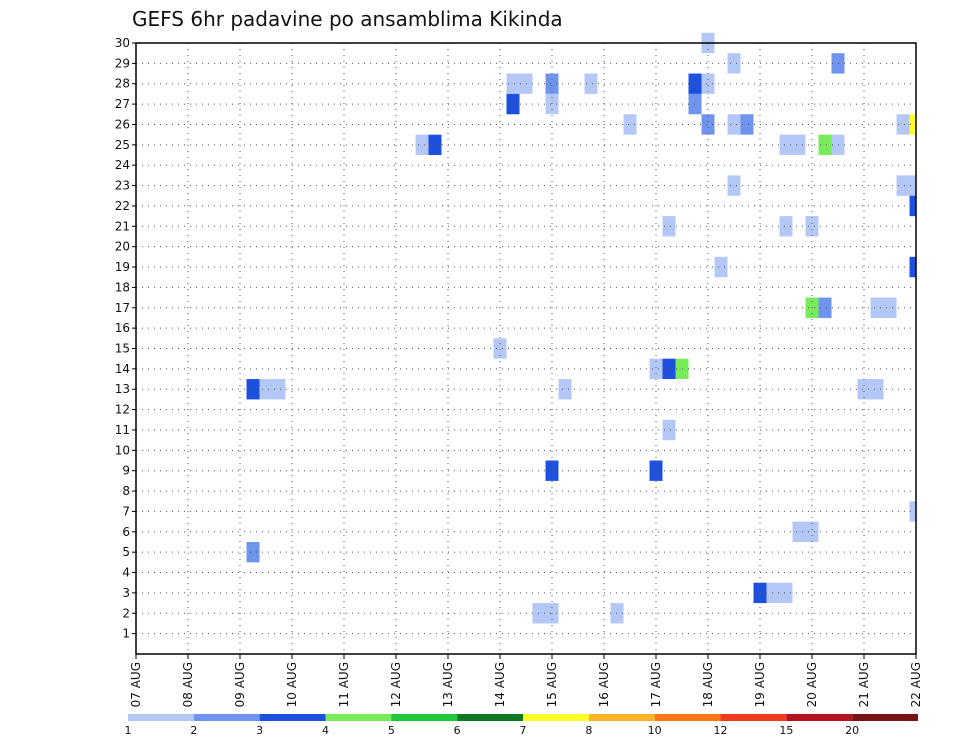  Describe the element at coordinates (259, 730) in the screenshot. I see `legend-label: 3` at that location.